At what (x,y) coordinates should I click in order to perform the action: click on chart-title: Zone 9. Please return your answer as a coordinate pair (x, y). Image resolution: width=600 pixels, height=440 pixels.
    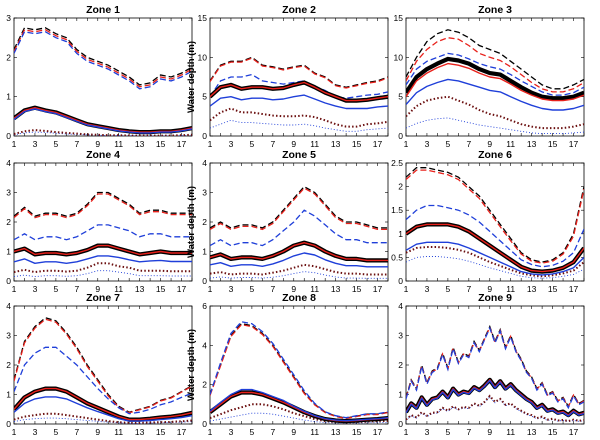
    Looking at the image, I should click on (495, 298).